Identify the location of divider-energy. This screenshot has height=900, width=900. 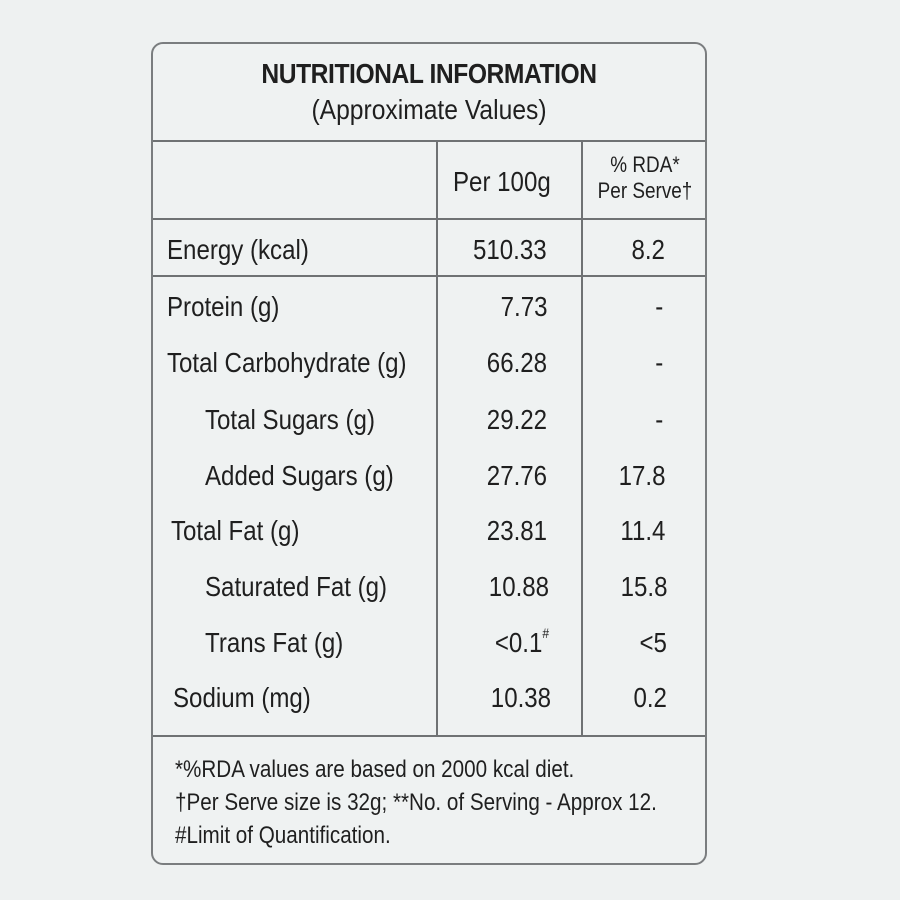
(429, 276).